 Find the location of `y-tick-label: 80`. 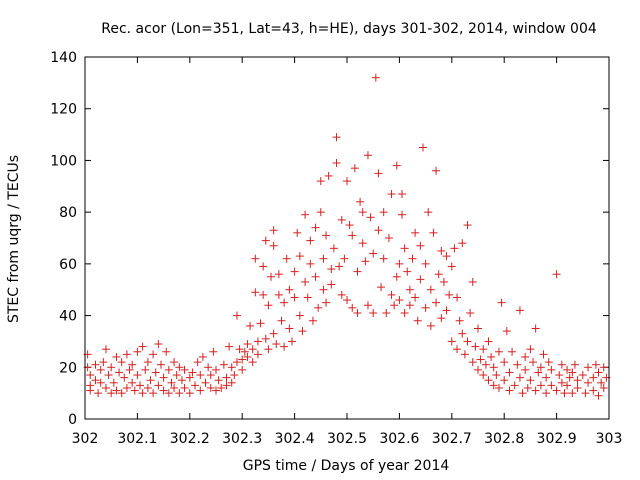

y-tick-label: 80 is located at coordinates (68, 213).